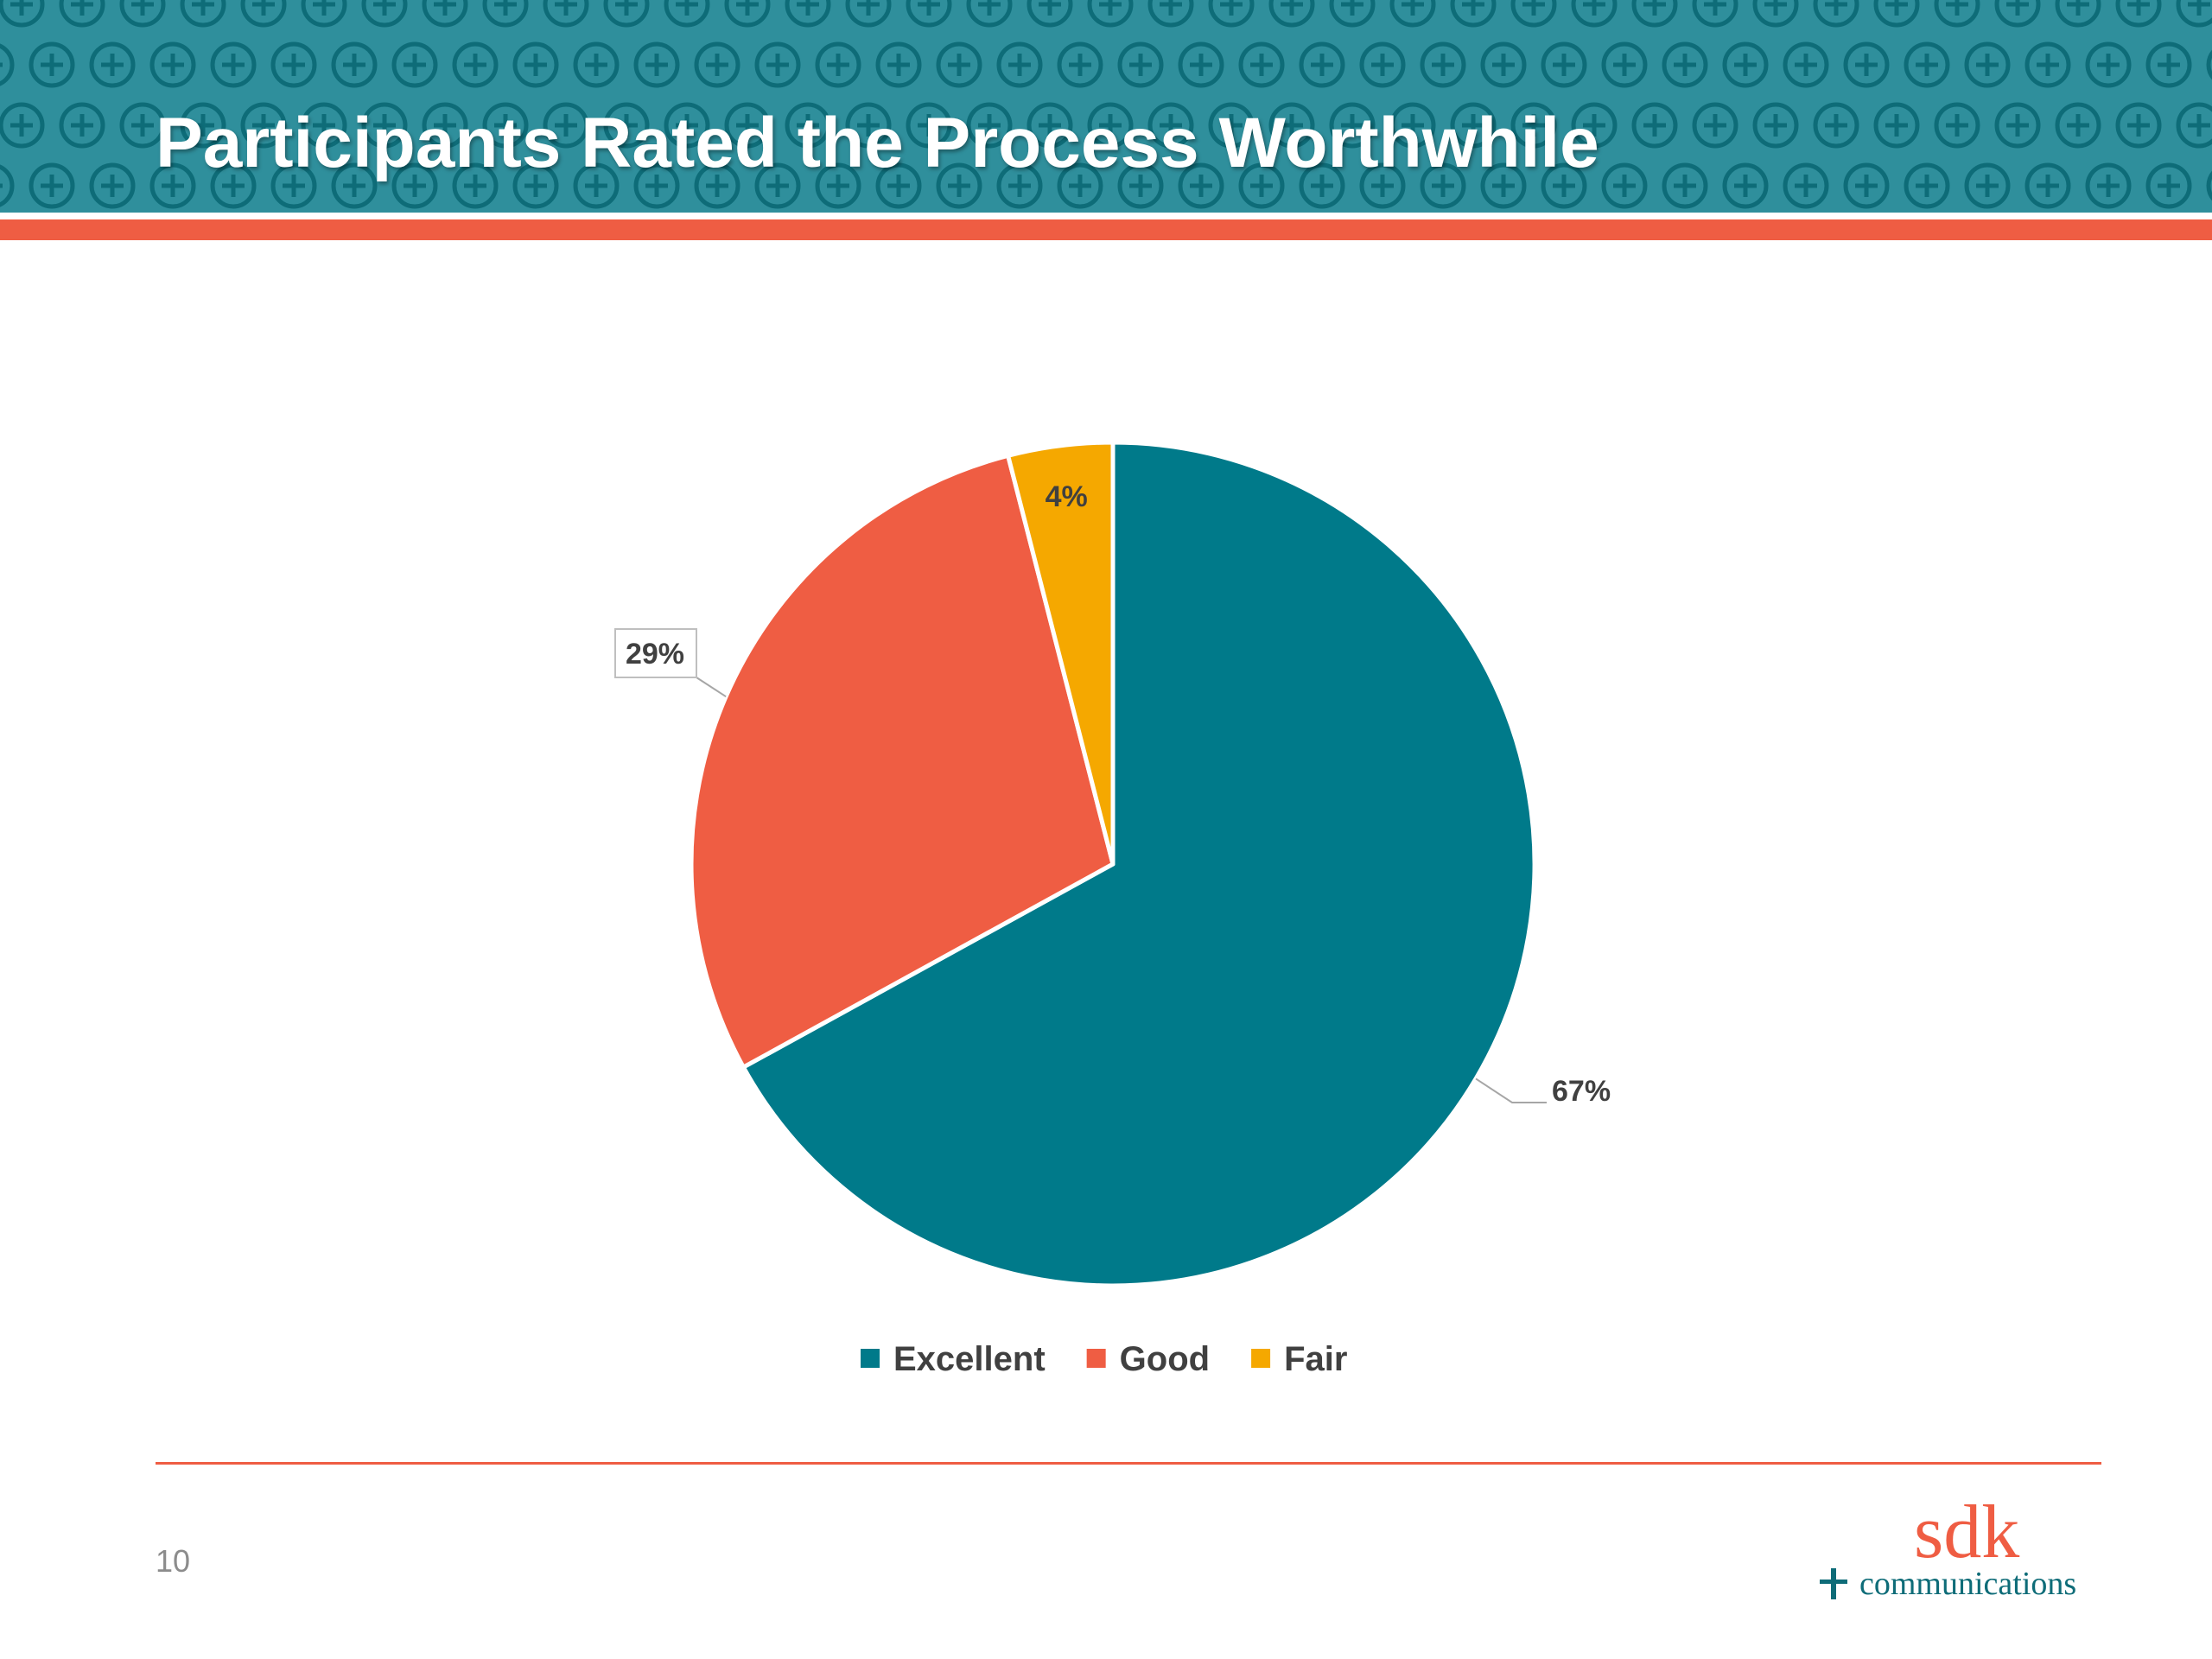 The width and height of the screenshot is (2212, 1659). I want to click on sdk-communications-logo: sdk communications, so click(1948, 1548).